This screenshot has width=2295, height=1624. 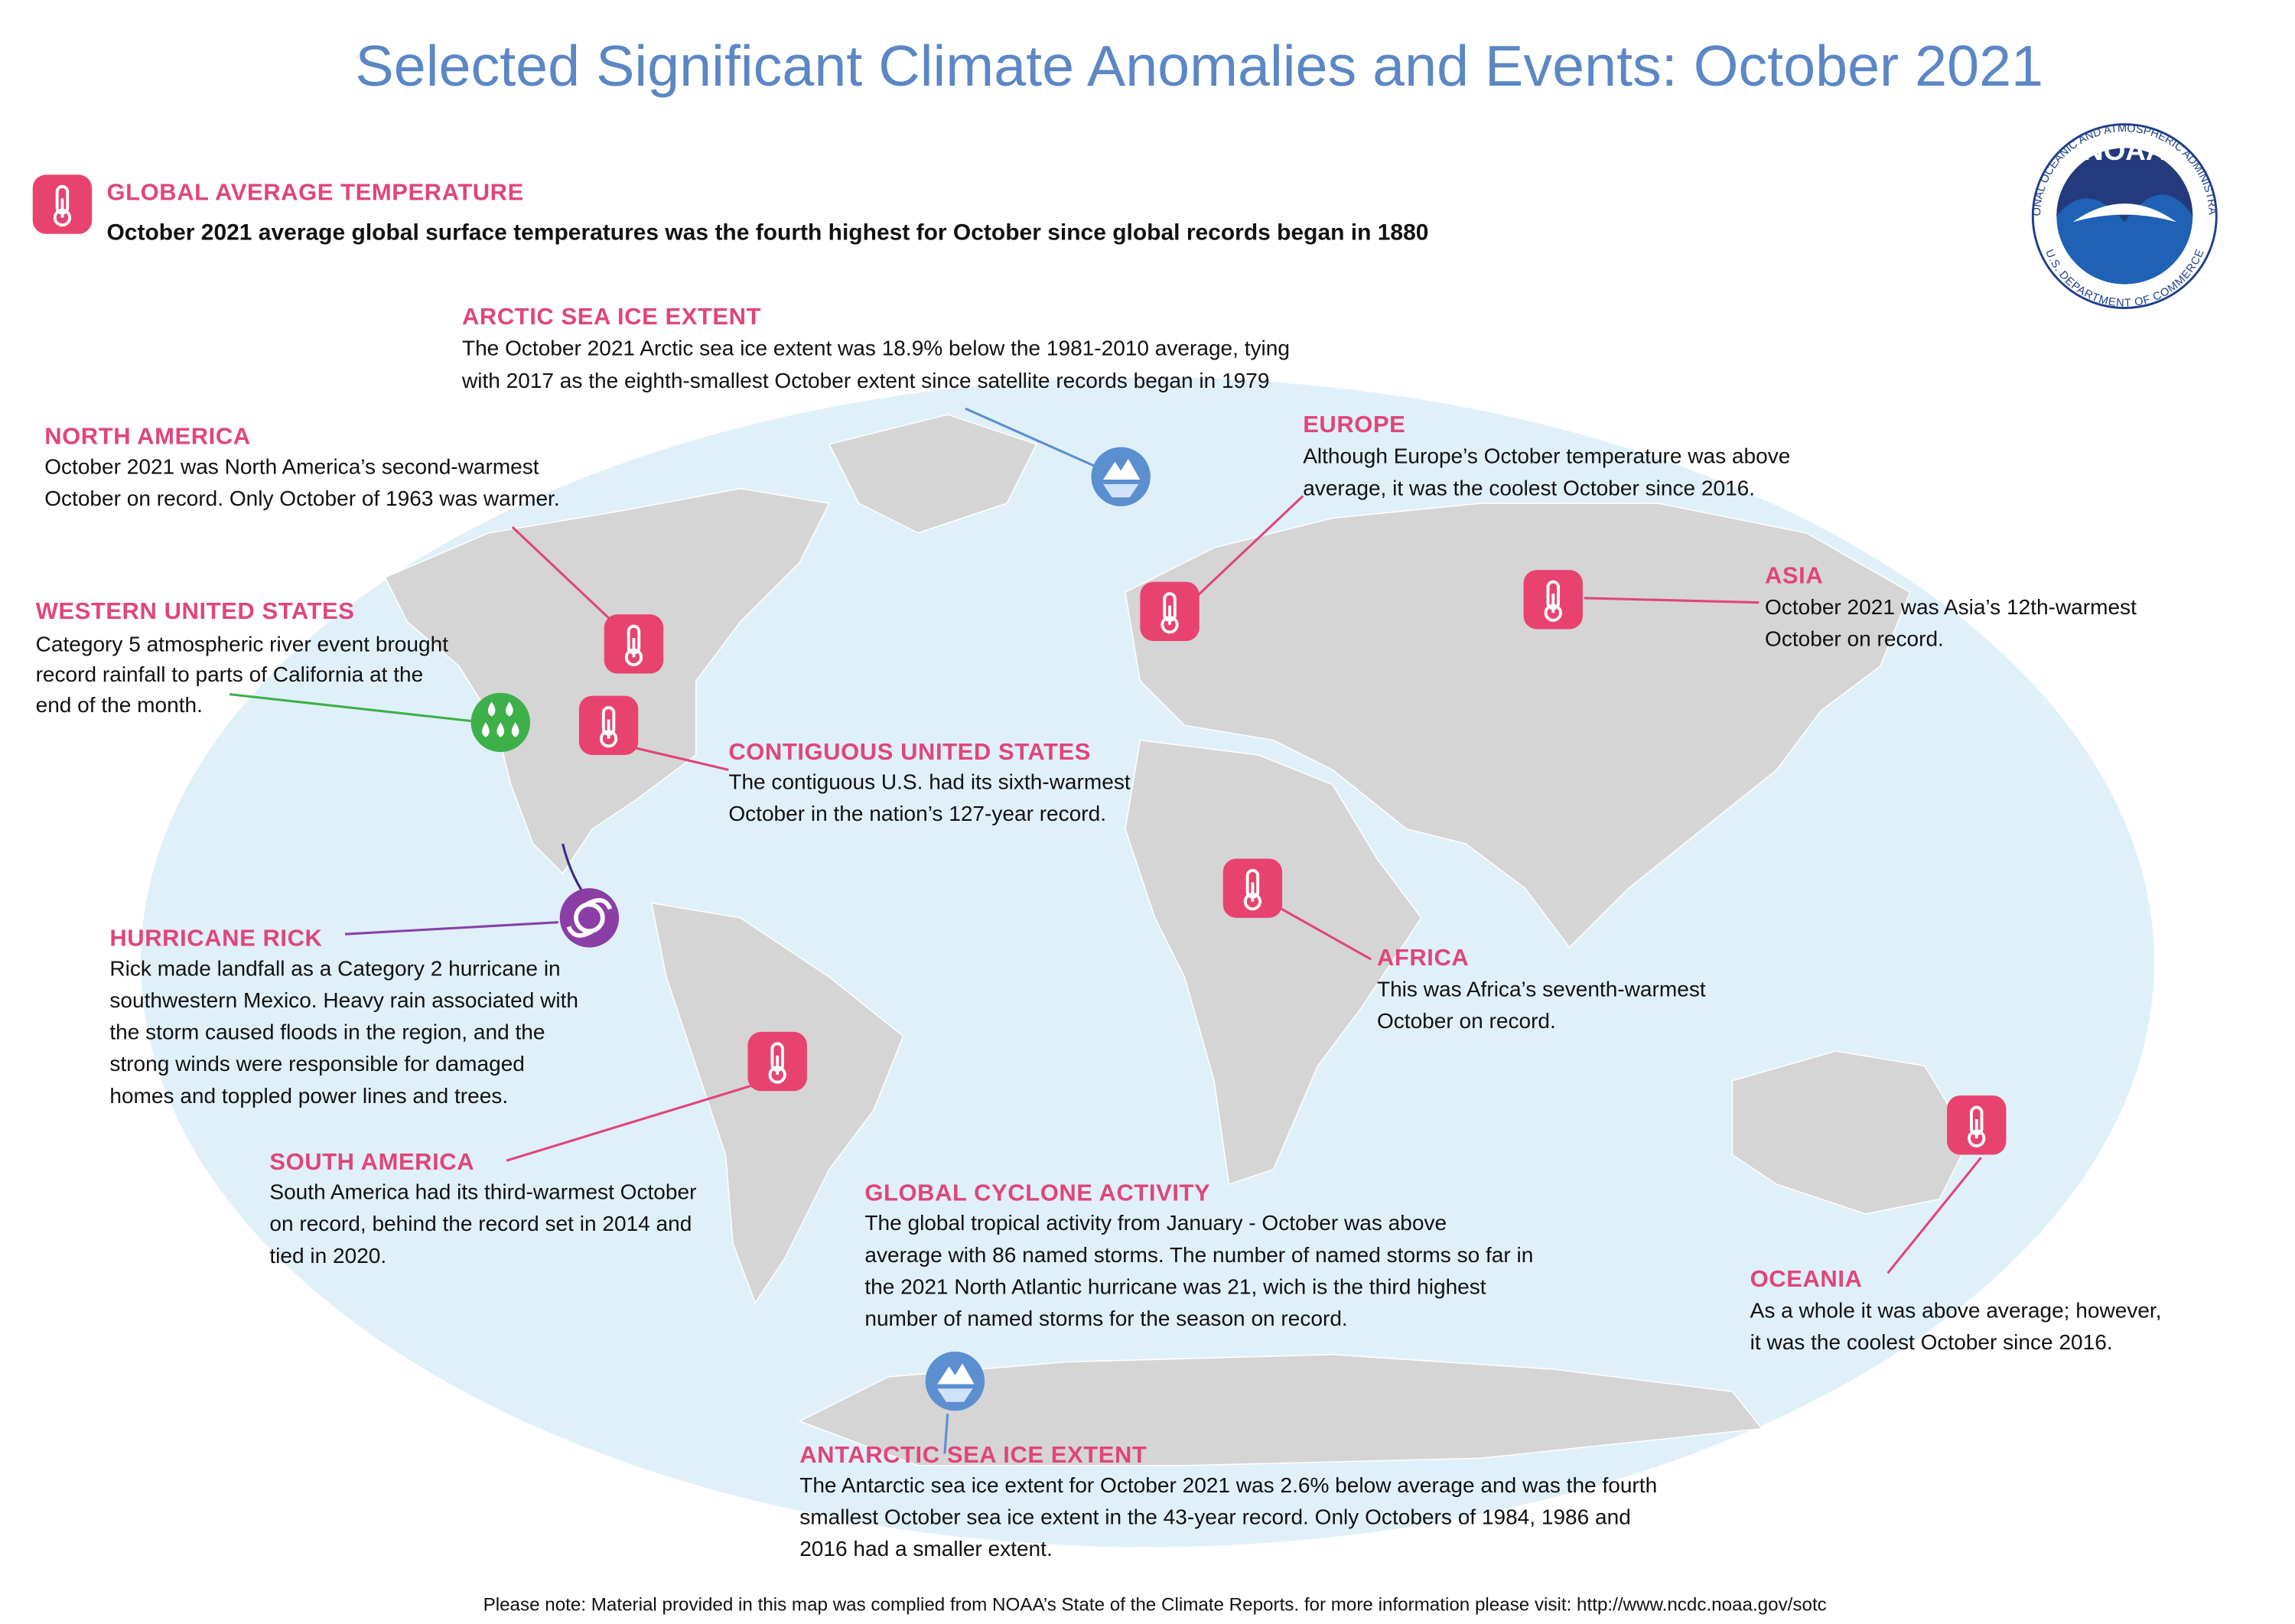 What do you see at coordinates (917, 813) in the screenshot?
I see `event-text: October in the nation’s 127-year record.` at bounding box center [917, 813].